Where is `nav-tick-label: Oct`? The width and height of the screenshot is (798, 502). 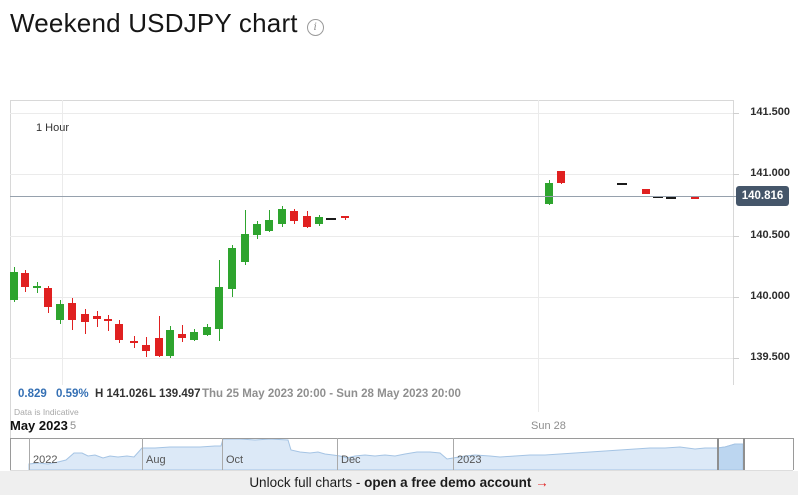 nav-tick-label: Oct is located at coordinates (235, 460).